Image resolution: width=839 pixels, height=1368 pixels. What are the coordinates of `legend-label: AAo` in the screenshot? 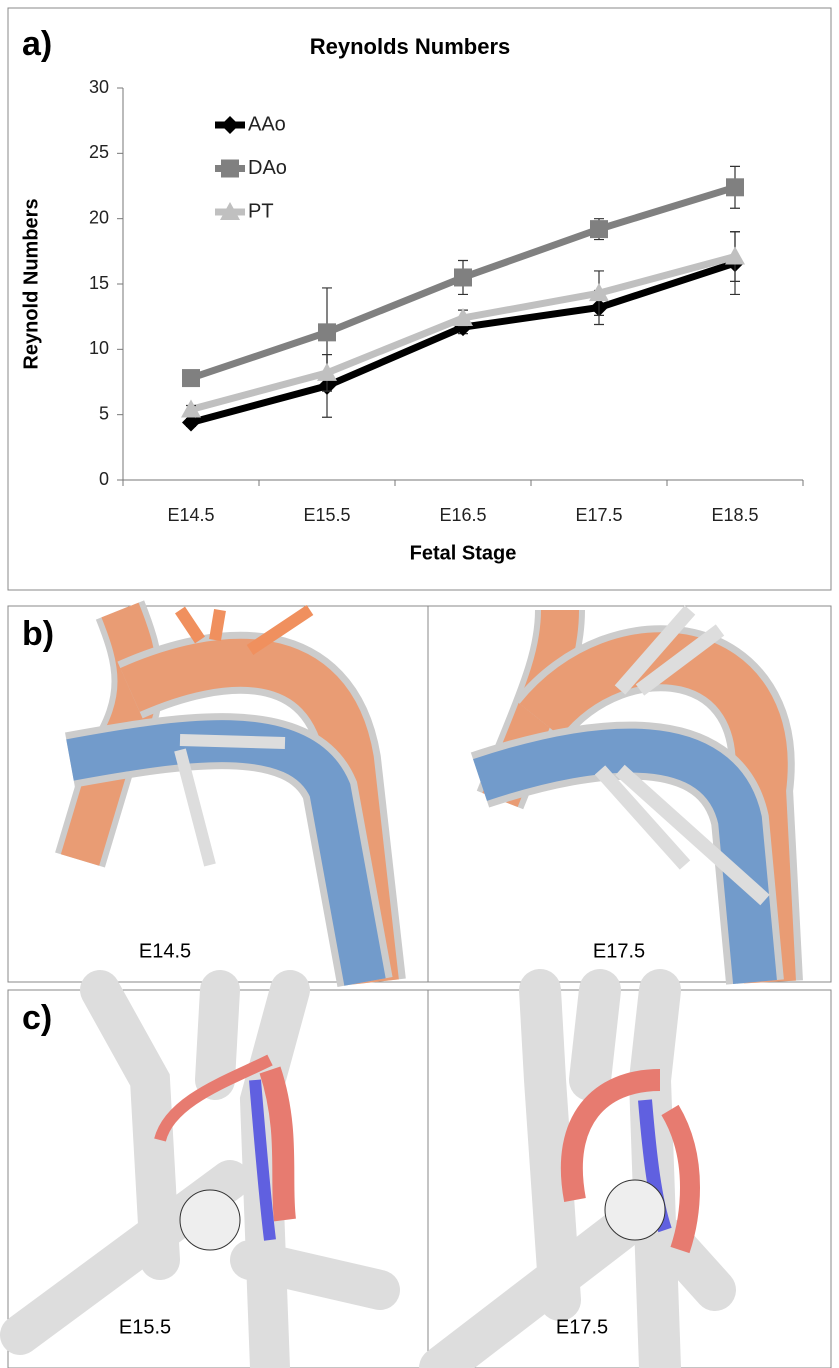 It's located at (267, 124).